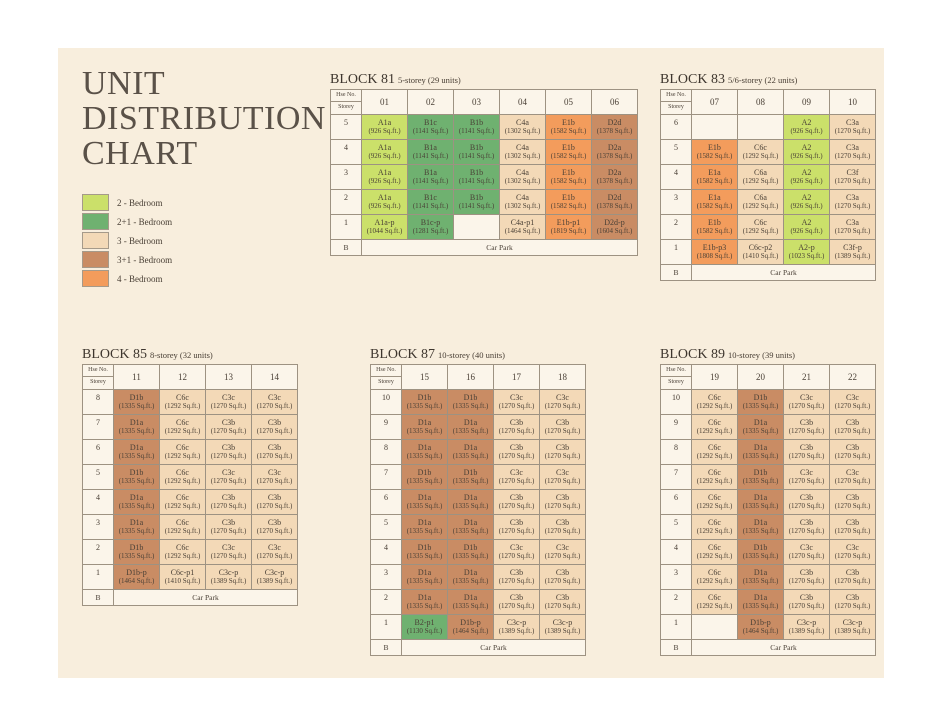  Describe the element at coordinates (806, 231) in the screenshot. I see `unit-area: (926 Sq.ft.)` at that location.